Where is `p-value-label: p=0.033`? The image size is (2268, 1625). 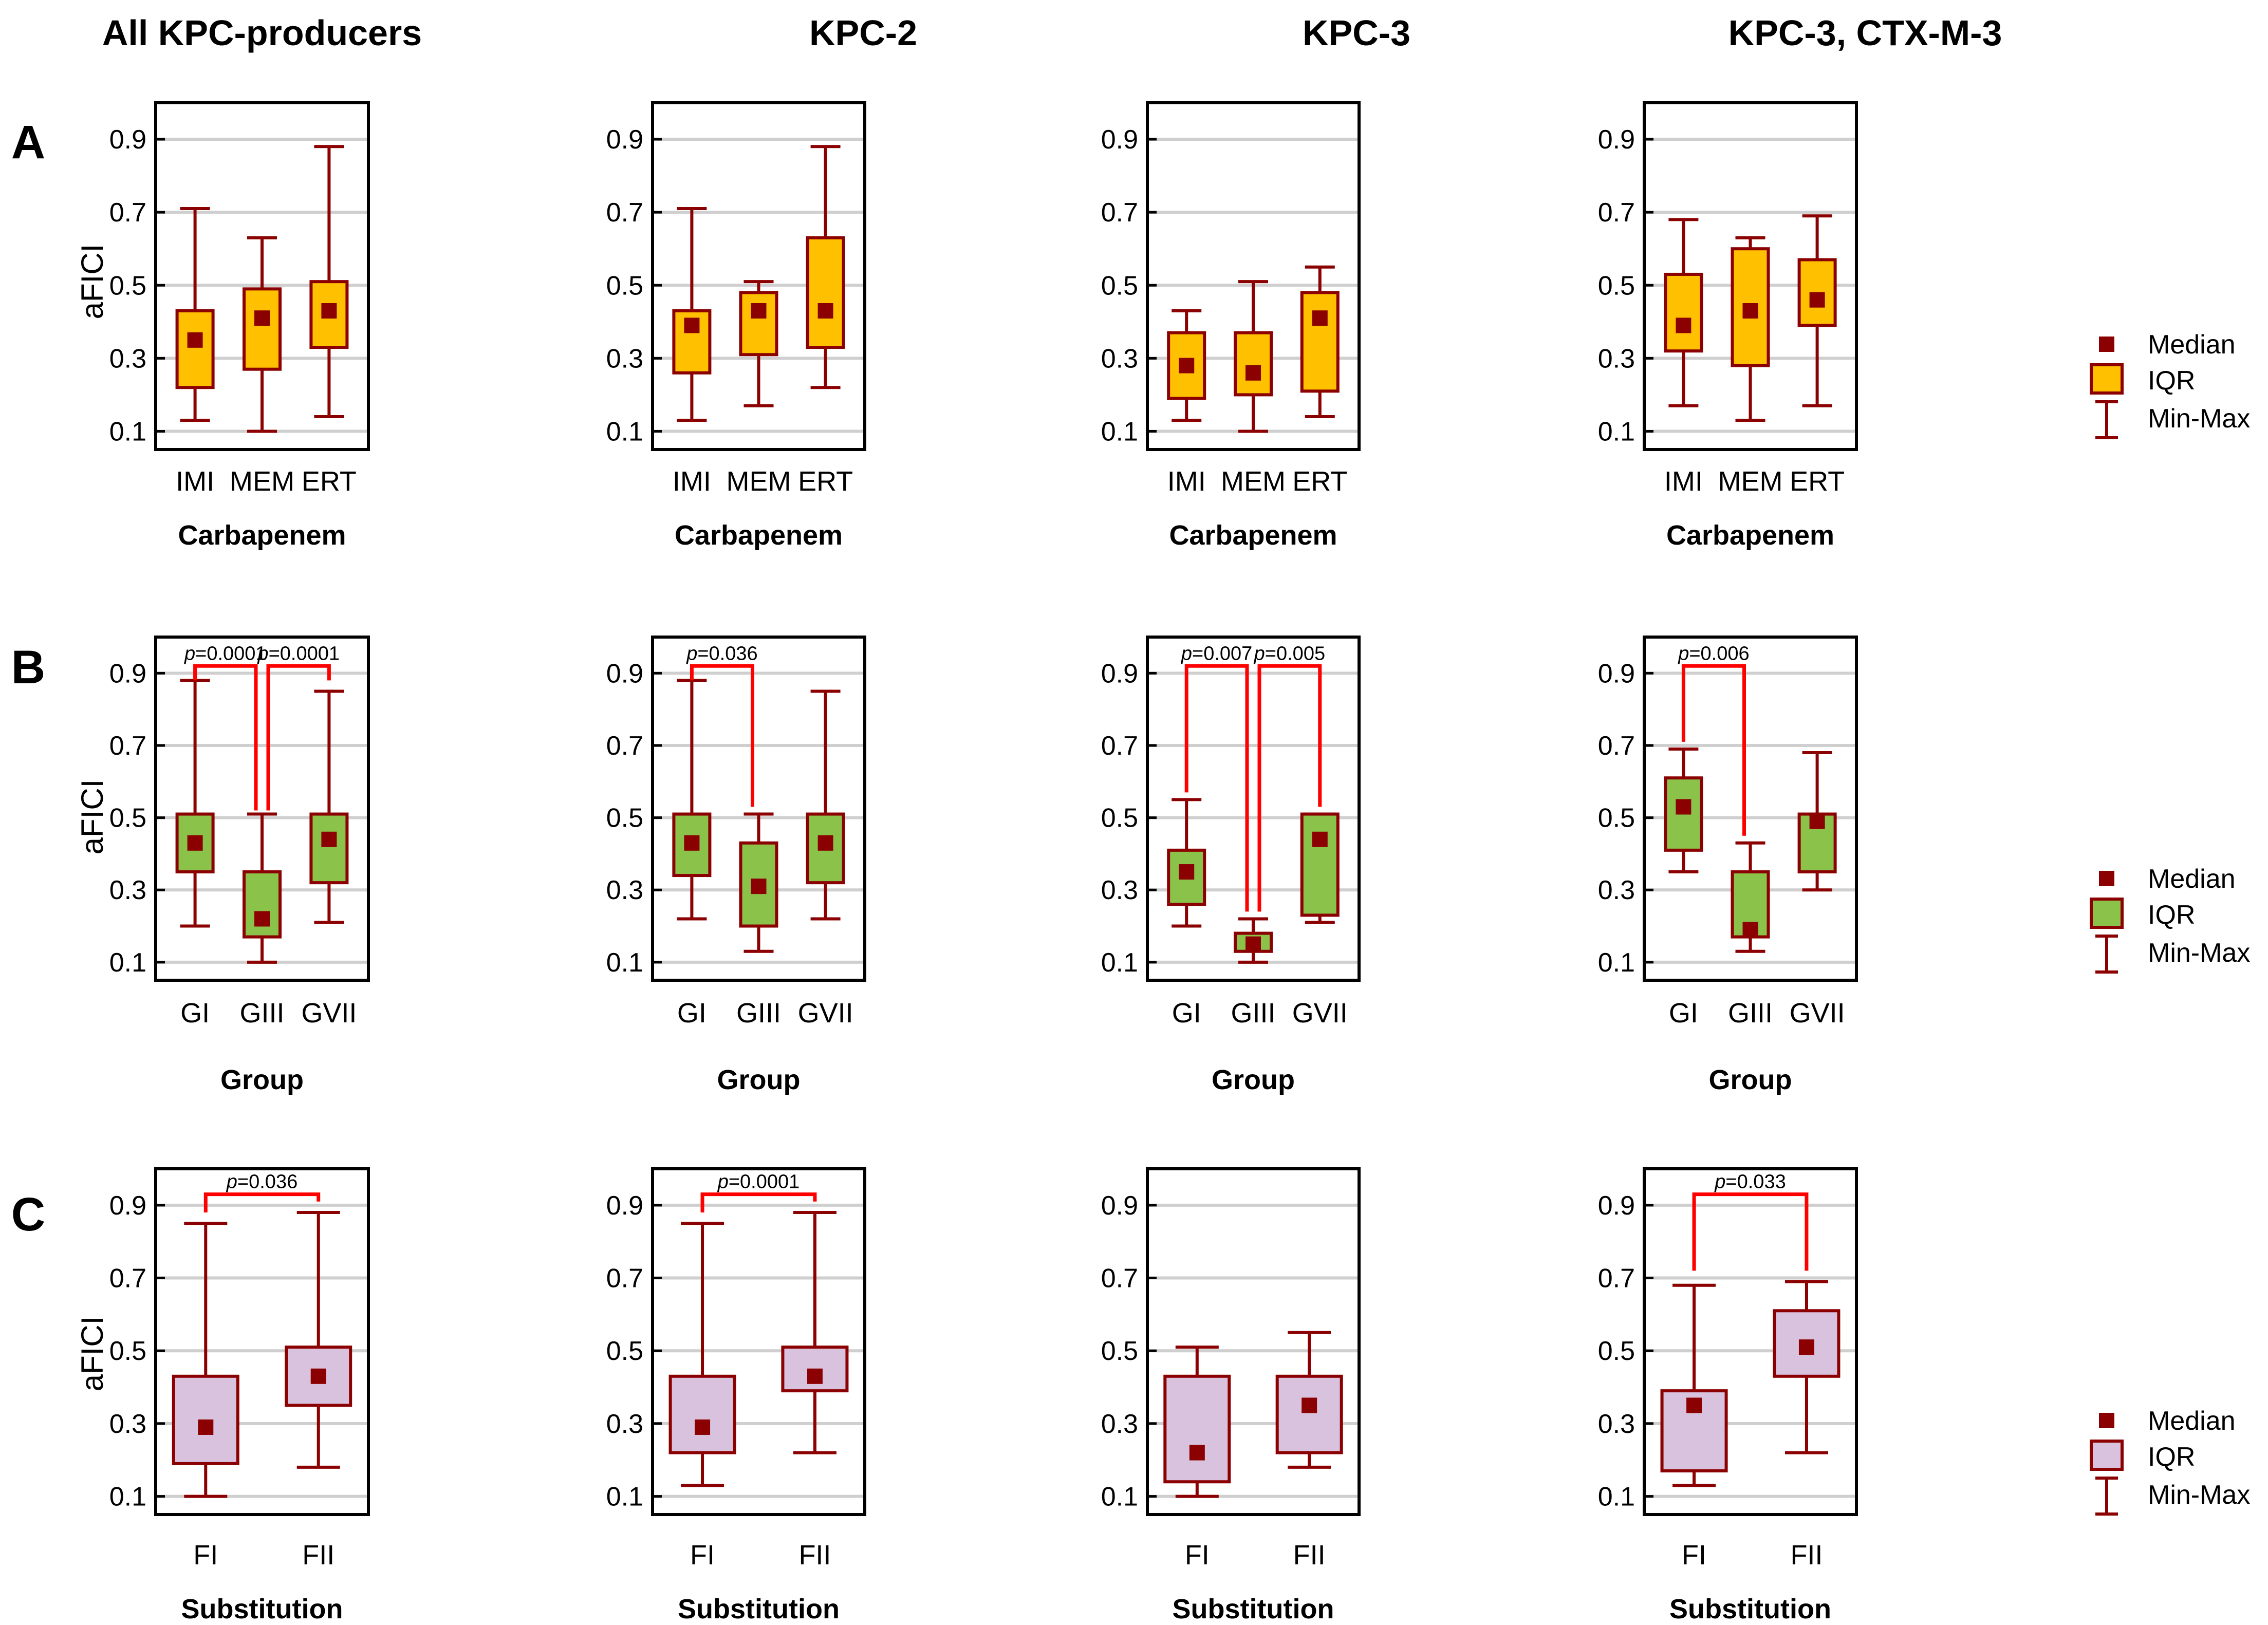
p-value-label: p=0.033 is located at coordinates (1750, 1182).